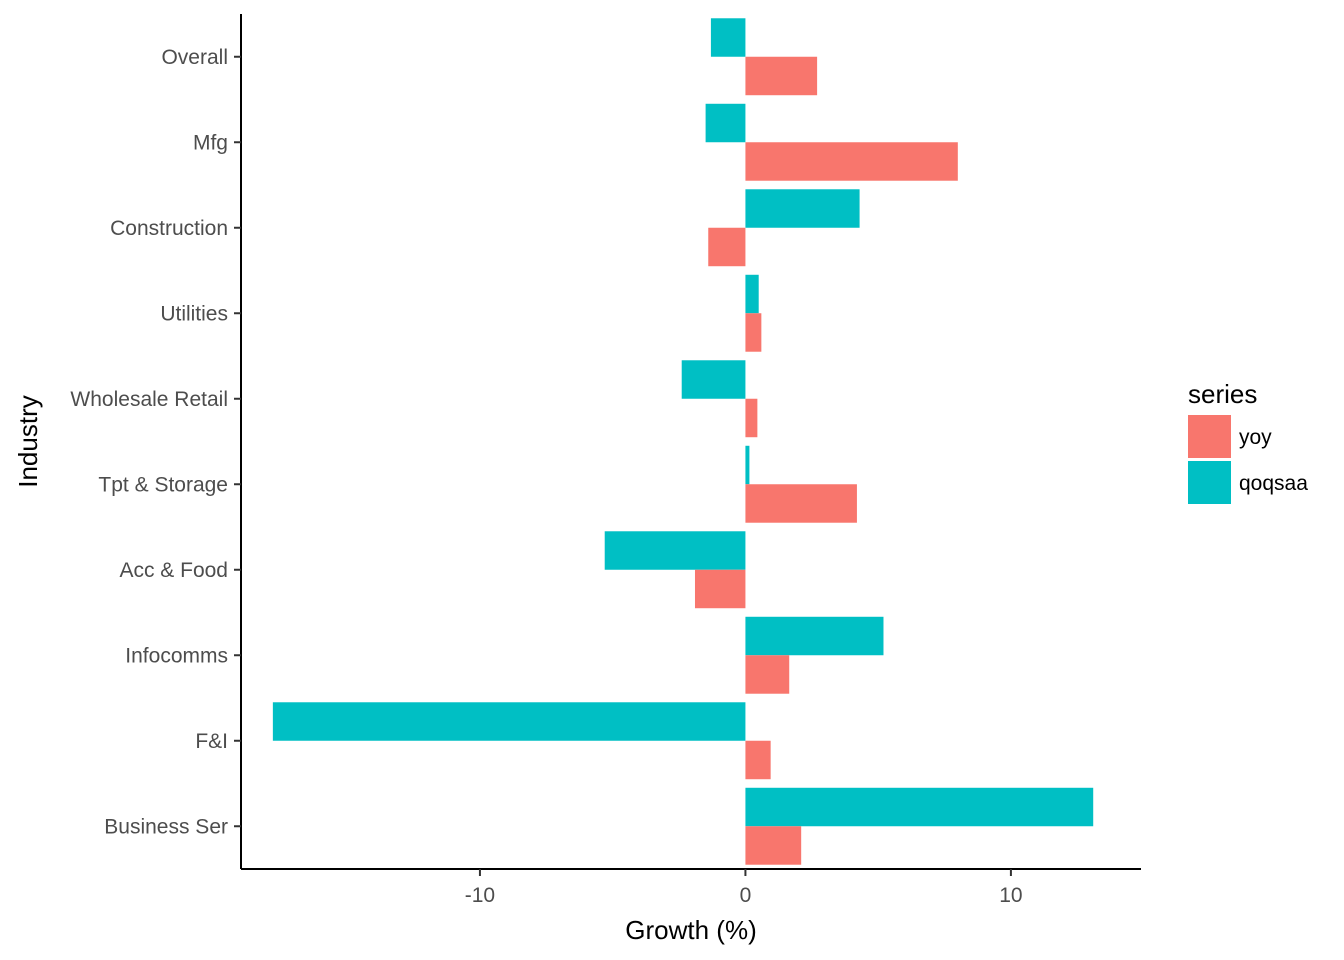  I want to click on y-tick-label: Mfg, so click(210, 142).